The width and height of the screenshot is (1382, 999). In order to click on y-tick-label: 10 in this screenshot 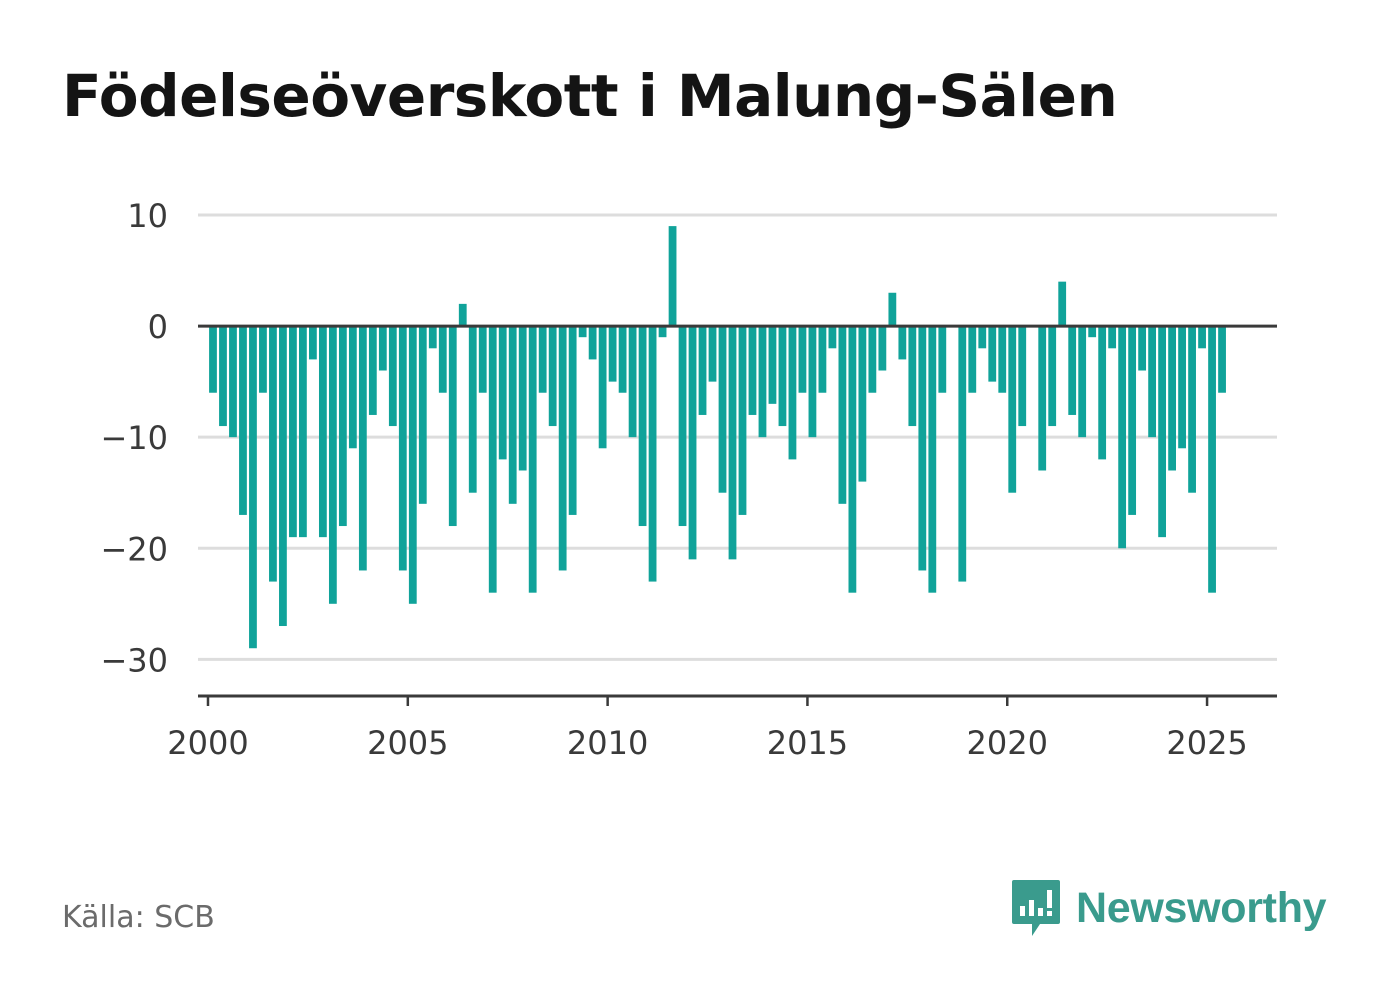, I will do `click(147, 216)`.